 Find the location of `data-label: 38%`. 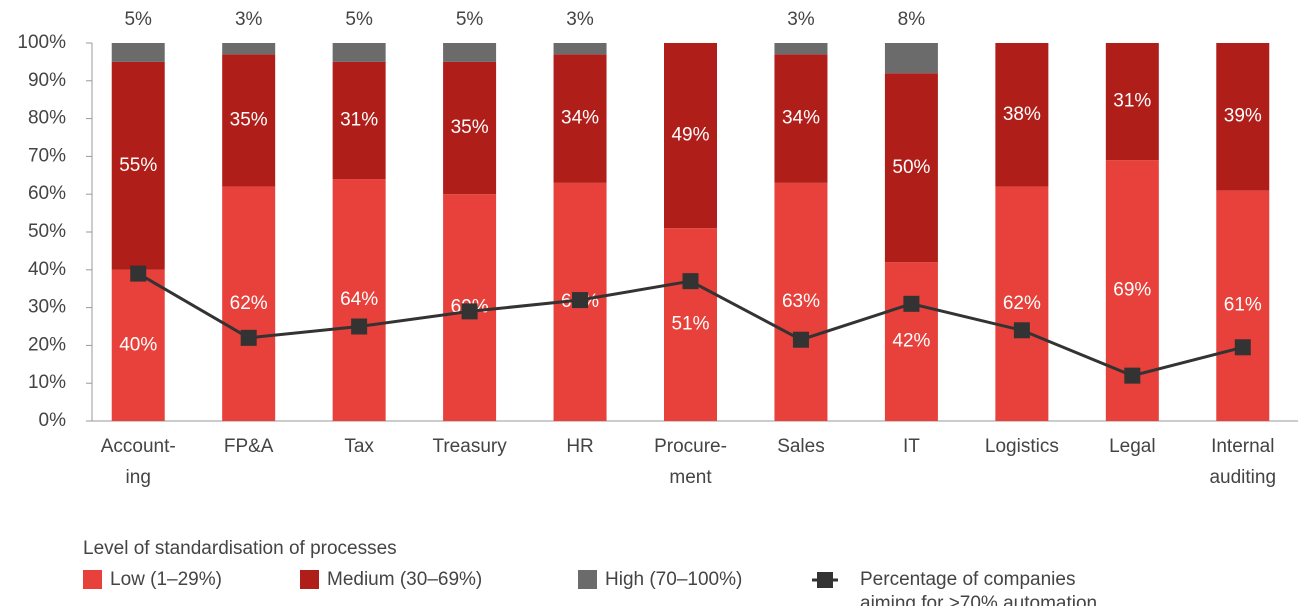

data-label: 38% is located at coordinates (1022, 114).